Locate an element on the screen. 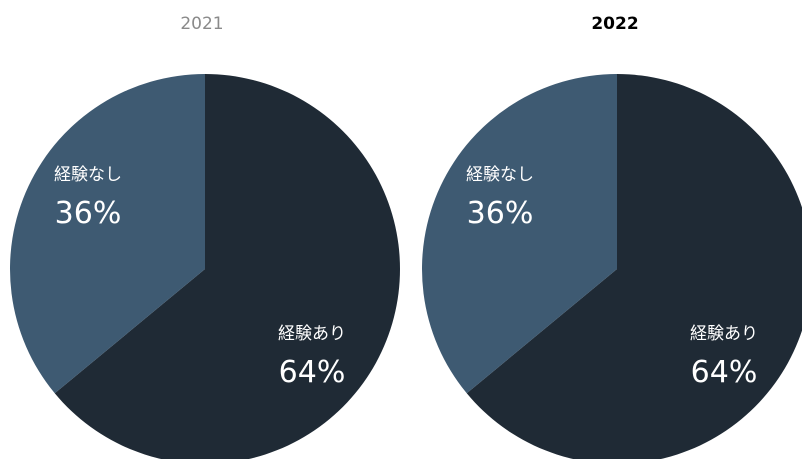 The height and width of the screenshot is (459, 802). chart-title-2021: 2021 is located at coordinates (202, 24).